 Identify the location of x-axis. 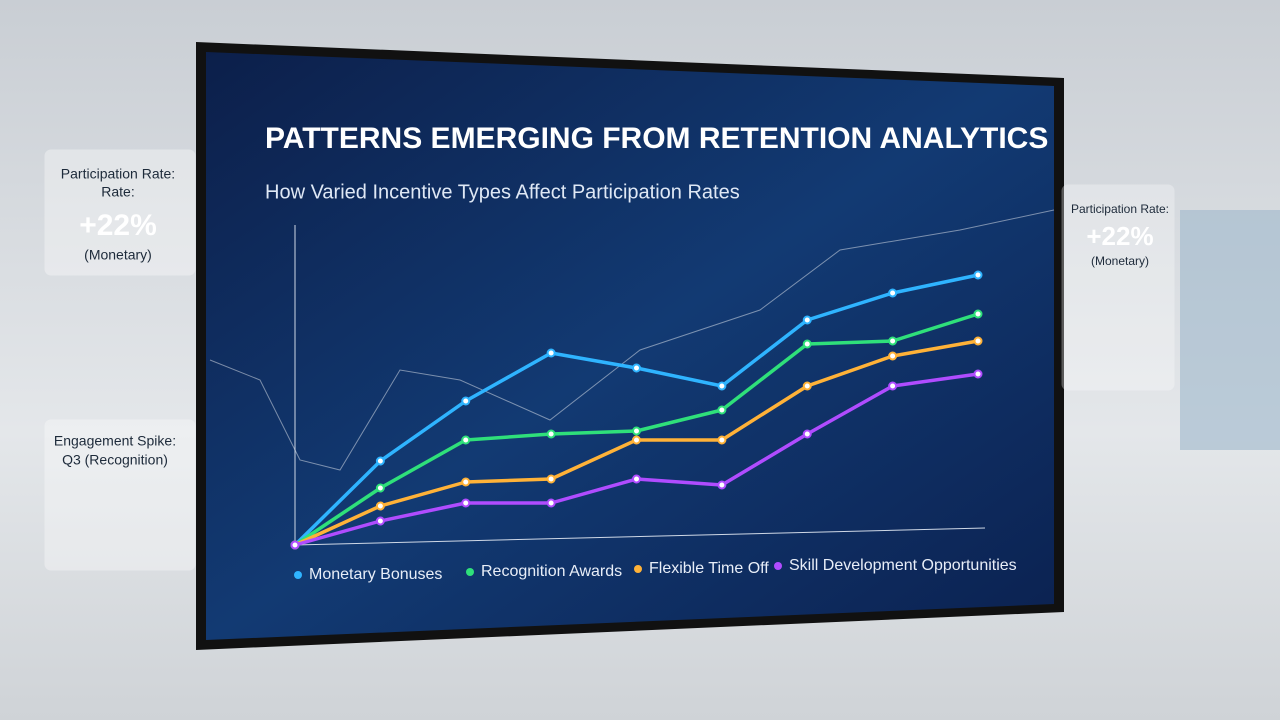
(640, 536).